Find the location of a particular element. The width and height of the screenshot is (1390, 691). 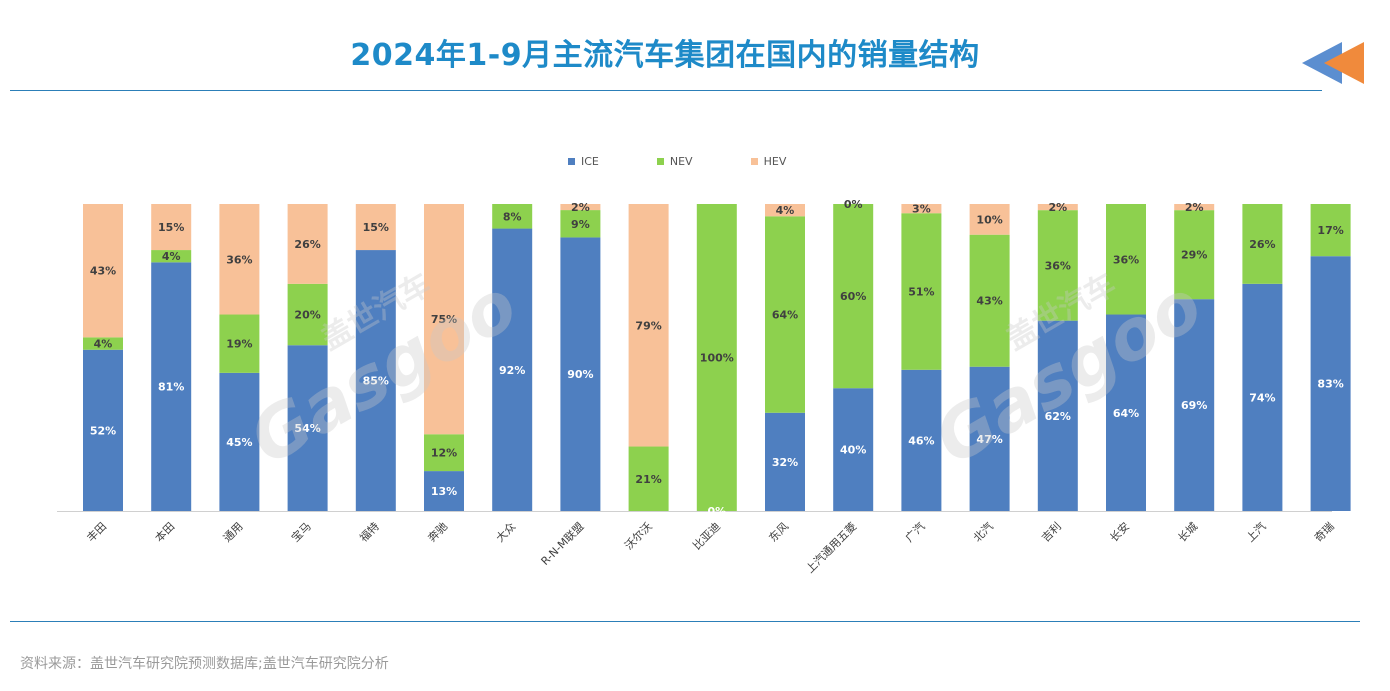

data-label-nev-8: 21% is located at coordinates (648, 479).